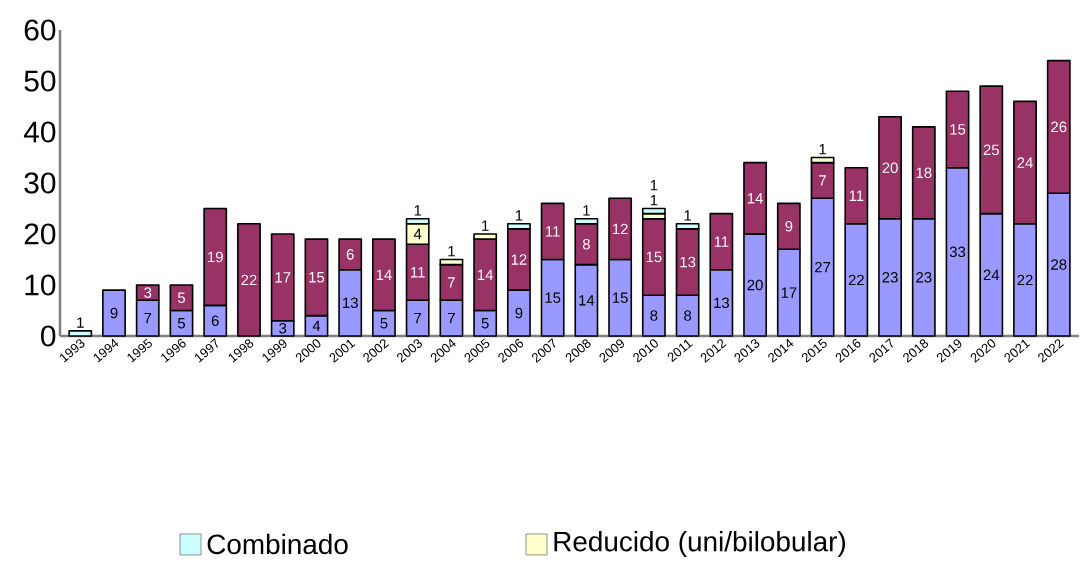 This screenshot has height=563, width=1081. What do you see at coordinates (1059, 264) in the screenshot?
I see `data-label: 28` at bounding box center [1059, 264].